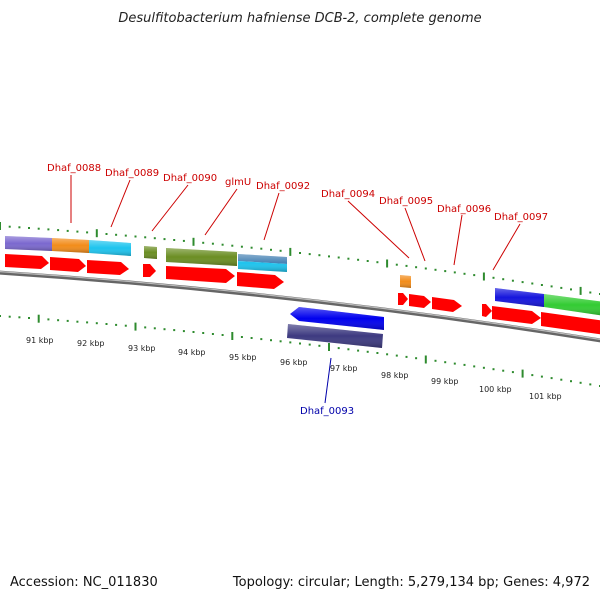 The height and width of the screenshot is (600, 600). I want to click on forward-feature-track, so click(302, 276).